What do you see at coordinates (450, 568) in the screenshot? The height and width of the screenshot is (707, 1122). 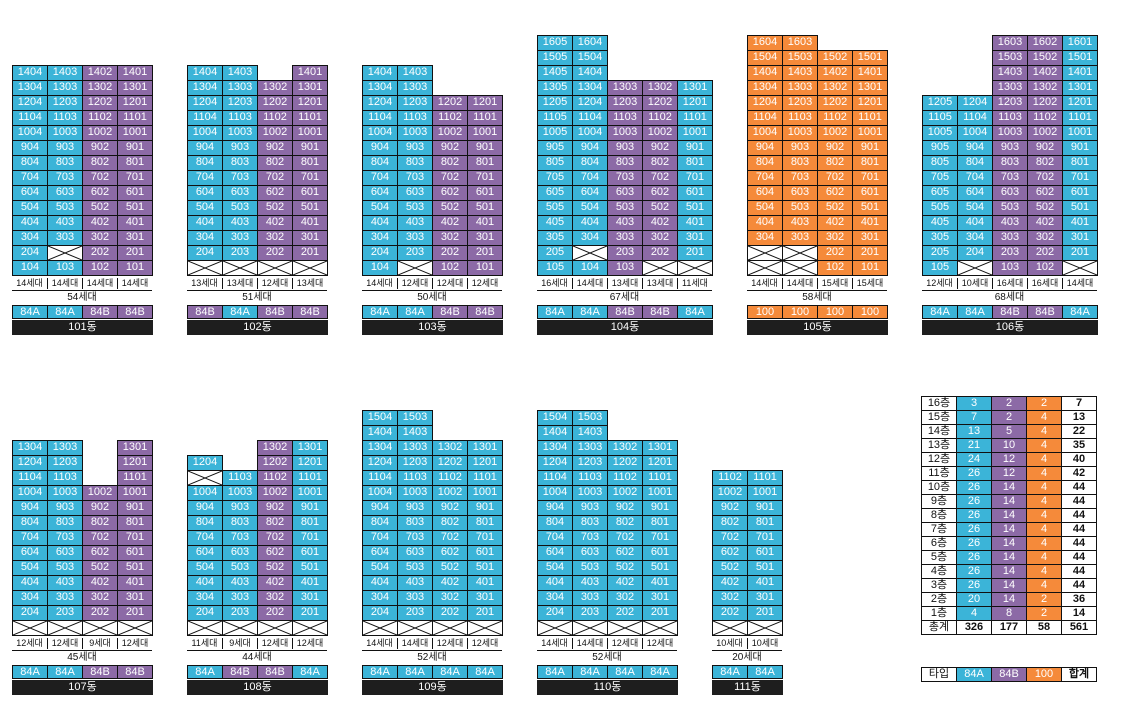 I see `unit-cell: 502` at bounding box center [450, 568].